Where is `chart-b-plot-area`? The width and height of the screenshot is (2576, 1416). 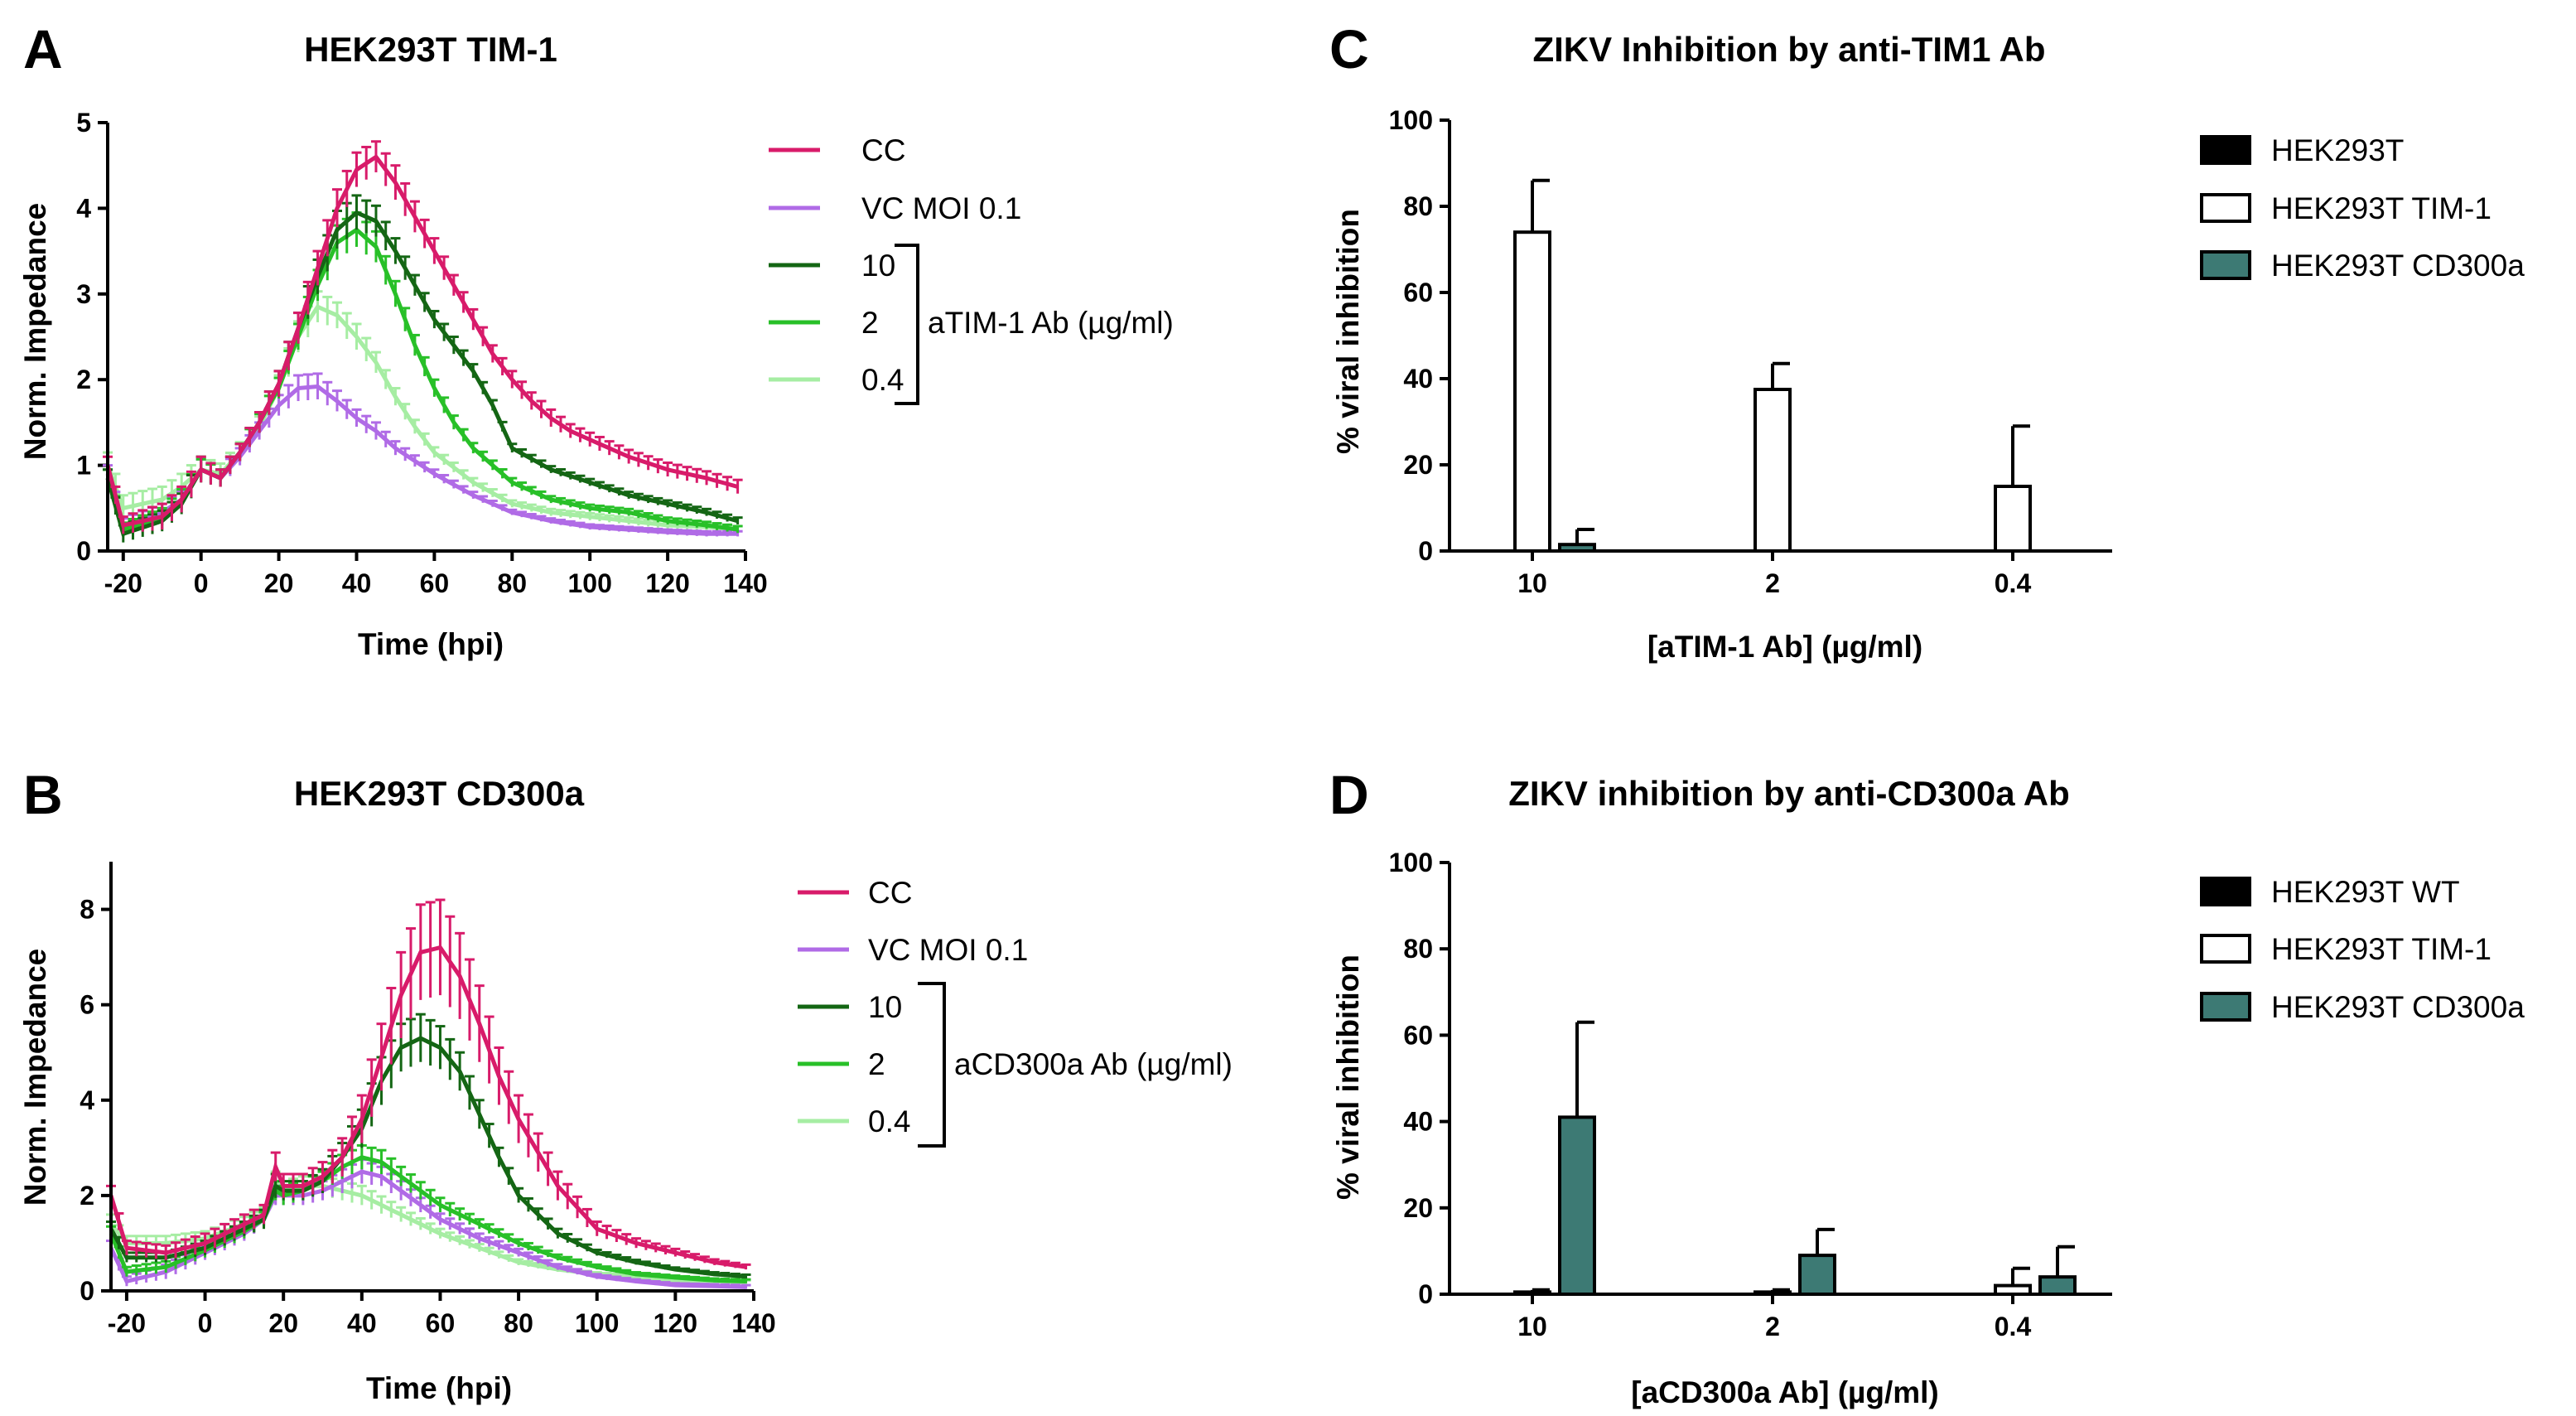
chart-b-plot-area is located at coordinates (428, 1093).